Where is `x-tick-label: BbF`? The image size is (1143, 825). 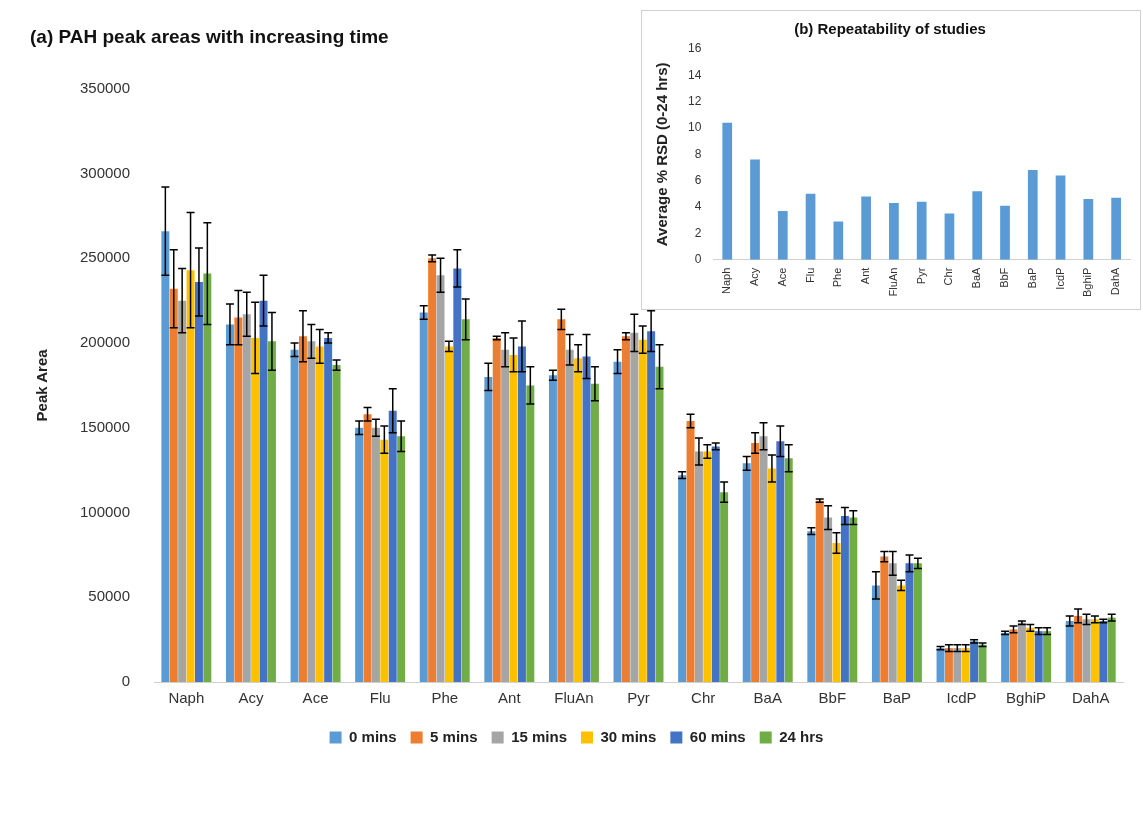 x-tick-label: BbF is located at coordinates (832, 698).